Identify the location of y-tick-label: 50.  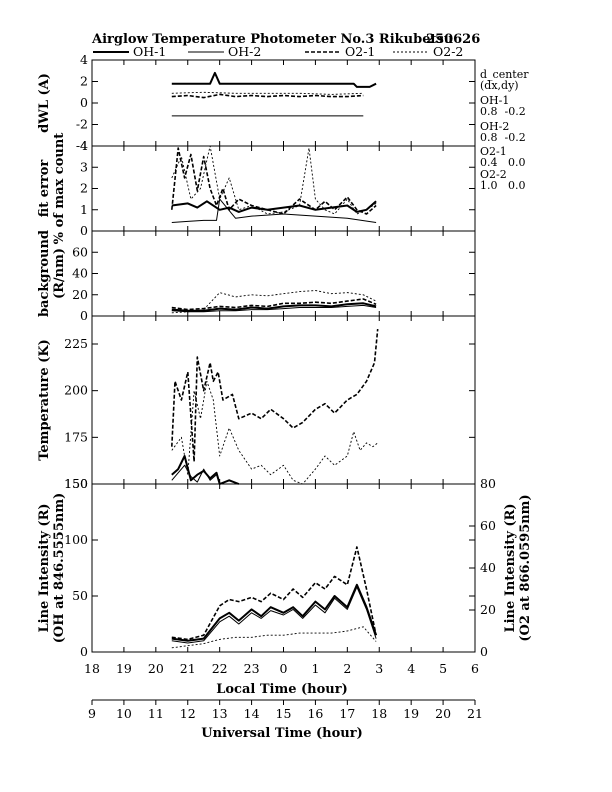
(80, 595).